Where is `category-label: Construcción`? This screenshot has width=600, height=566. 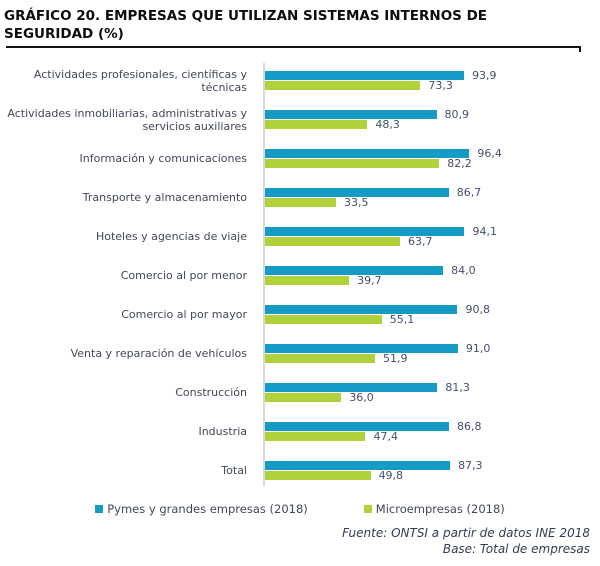 category-label: Construcción is located at coordinates (211, 392).